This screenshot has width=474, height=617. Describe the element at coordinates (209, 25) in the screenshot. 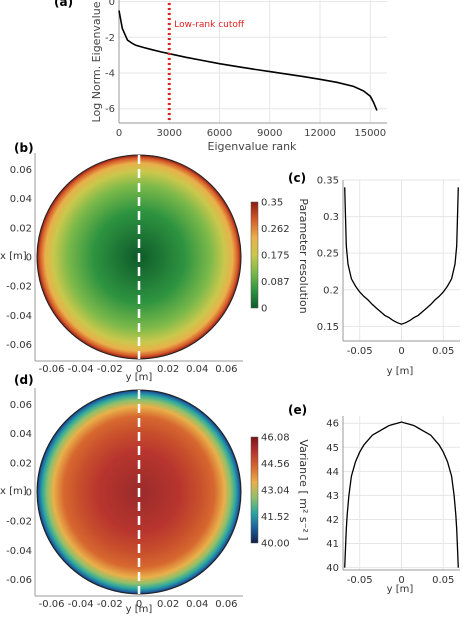

I see `panel-a-annotation: Low-rank cutoff` at that location.